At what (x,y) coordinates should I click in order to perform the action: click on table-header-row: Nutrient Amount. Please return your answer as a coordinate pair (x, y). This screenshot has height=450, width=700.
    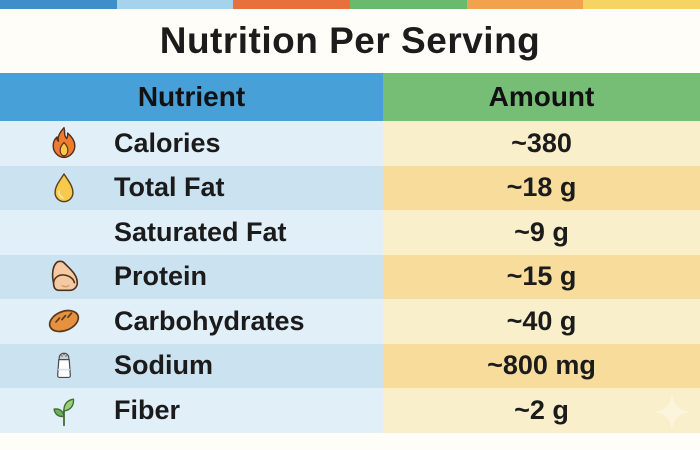
    Looking at the image, I should click on (350, 97).